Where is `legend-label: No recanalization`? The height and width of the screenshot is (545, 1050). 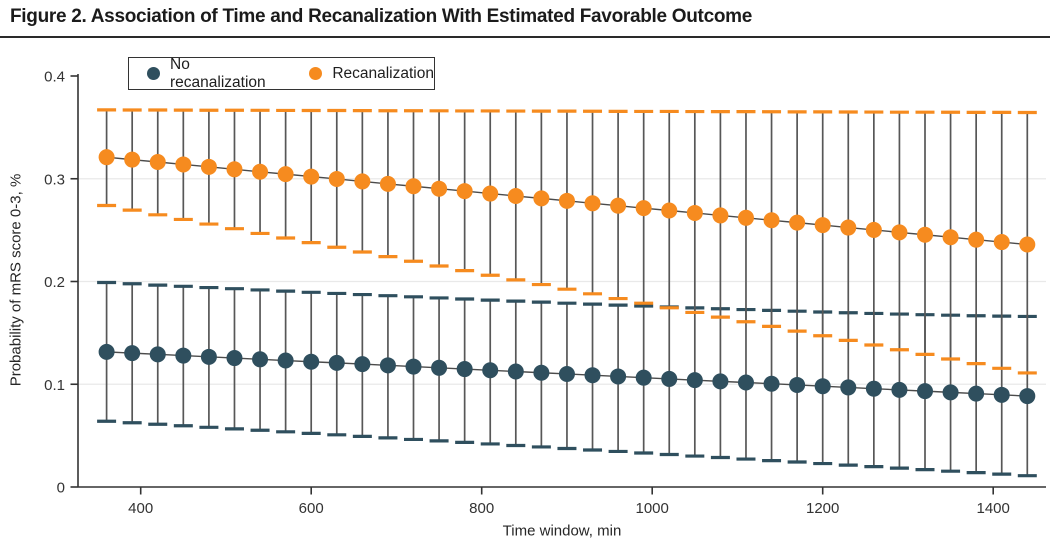 legend-label: No recanalization is located at coordinates (218, 73).